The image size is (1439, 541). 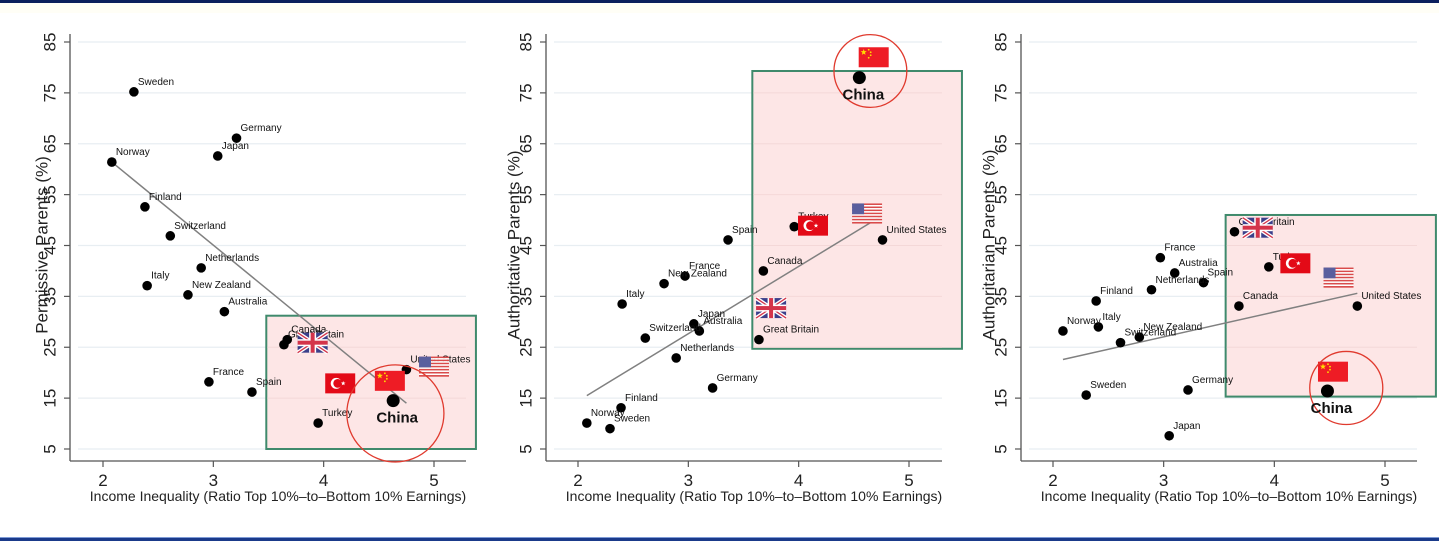 What do you see at coordinates (719, 1) in the screenshot?
I see `top-frame-bar` at bounding box center [719, 1].